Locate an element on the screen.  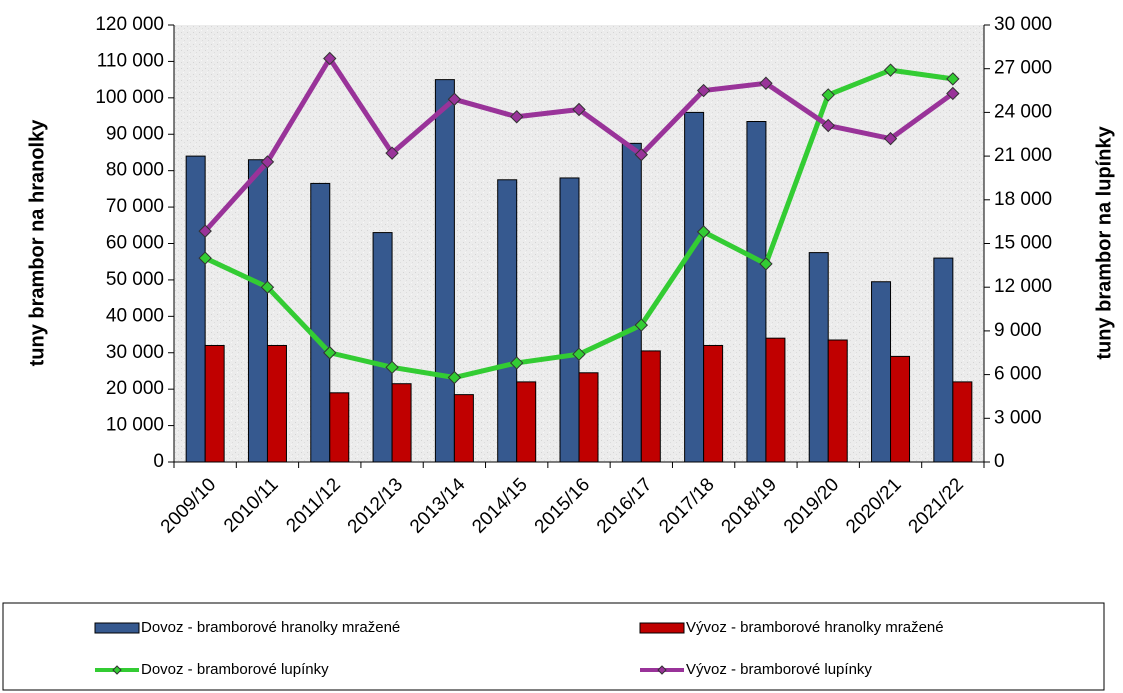
y-tick-label: 40 000 is located at coordinates (135, 315).